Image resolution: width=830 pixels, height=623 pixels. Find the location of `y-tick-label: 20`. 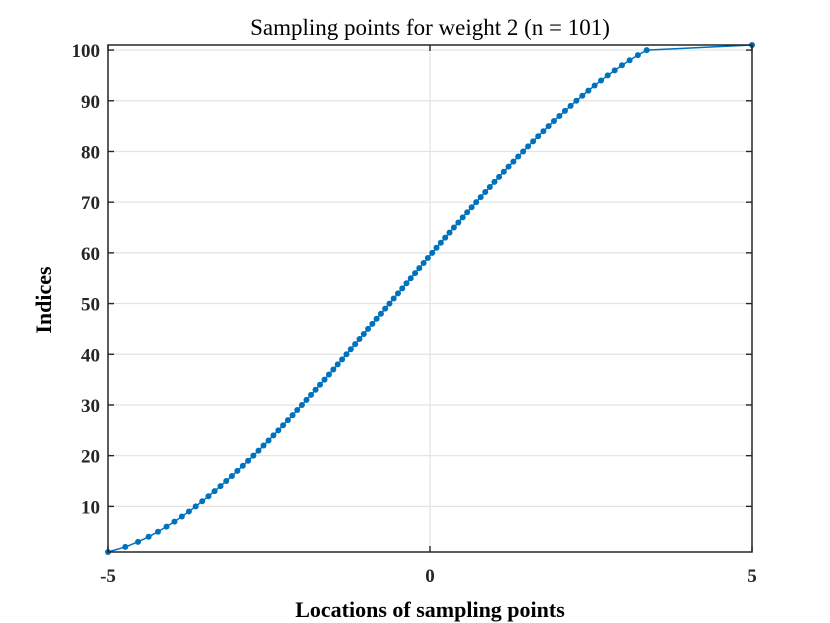

y-tick-label: 20 is located at coordinates (90, 457).